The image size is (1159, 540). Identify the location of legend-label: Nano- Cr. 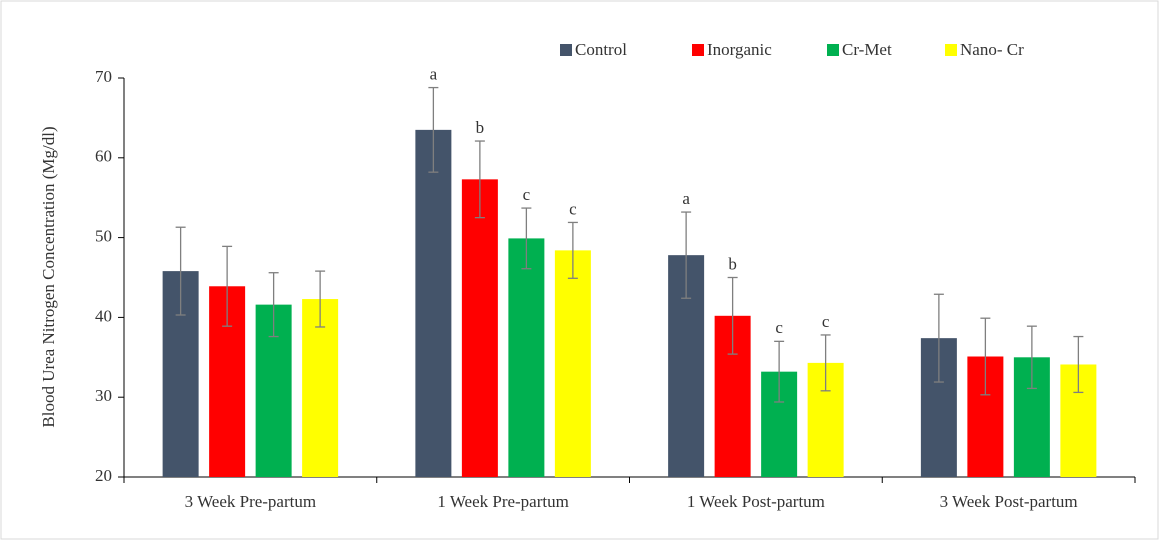
(992, 49).